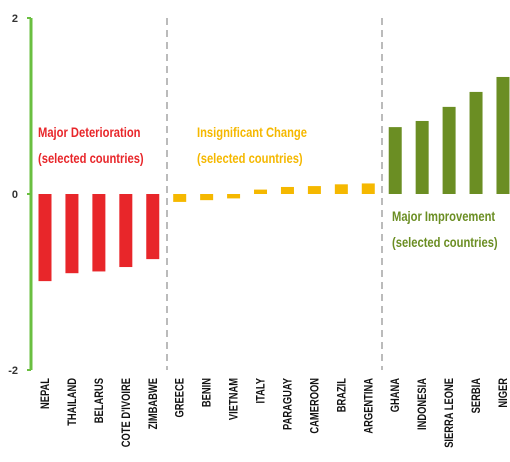 The width and height of the screenshot is (510, 462). I want to click on x-tick-label: VIETNAM, so click(234, 399).